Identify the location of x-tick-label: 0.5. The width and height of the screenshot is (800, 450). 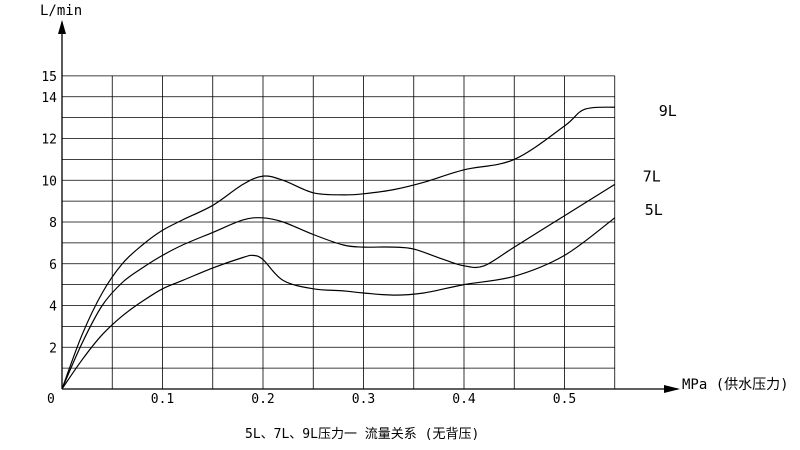
(564, 399).